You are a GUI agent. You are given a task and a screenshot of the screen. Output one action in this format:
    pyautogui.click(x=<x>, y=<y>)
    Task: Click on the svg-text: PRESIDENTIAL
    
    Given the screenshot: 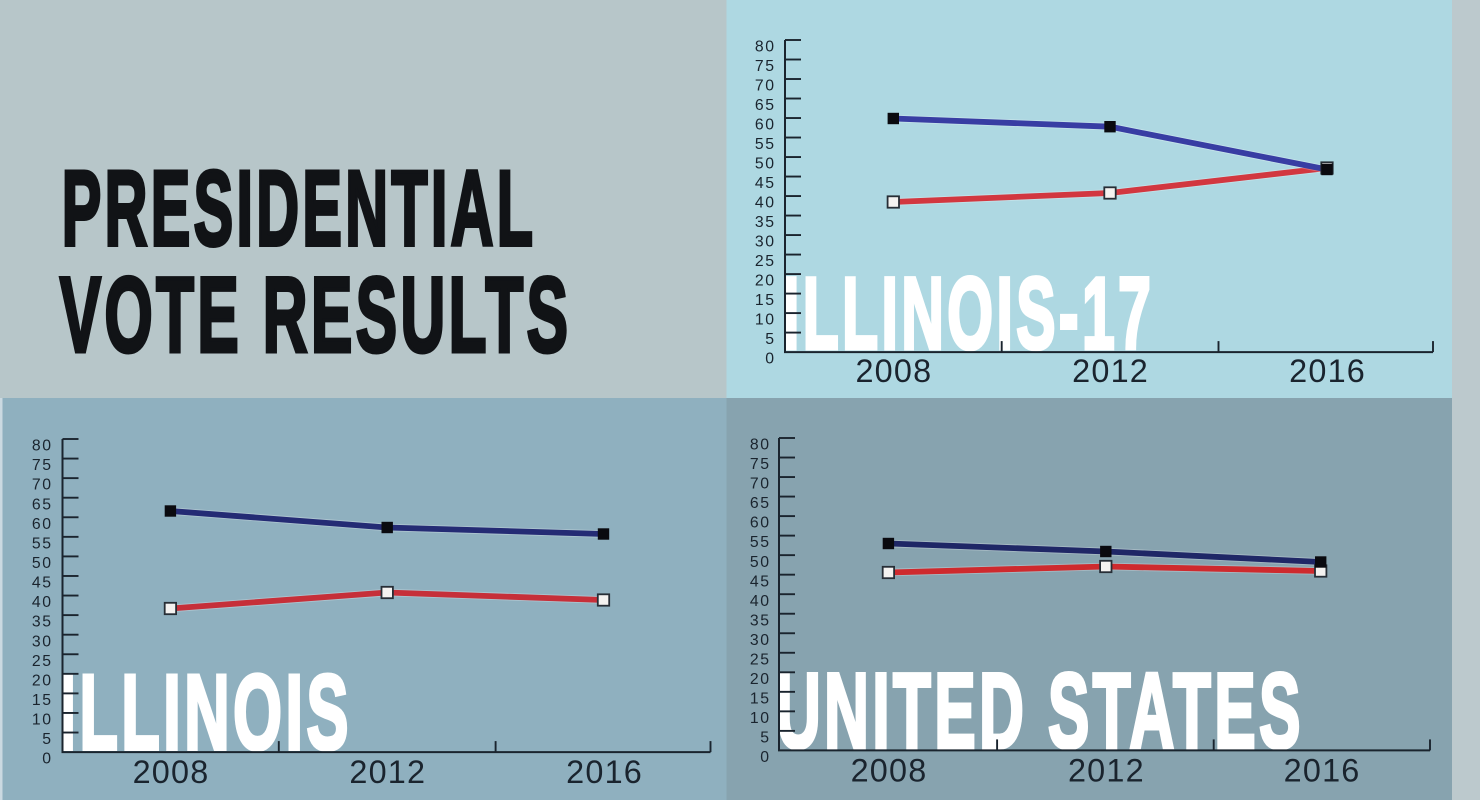 What is the action you would take?
    pyautogui.click(x=299, y=209)
    